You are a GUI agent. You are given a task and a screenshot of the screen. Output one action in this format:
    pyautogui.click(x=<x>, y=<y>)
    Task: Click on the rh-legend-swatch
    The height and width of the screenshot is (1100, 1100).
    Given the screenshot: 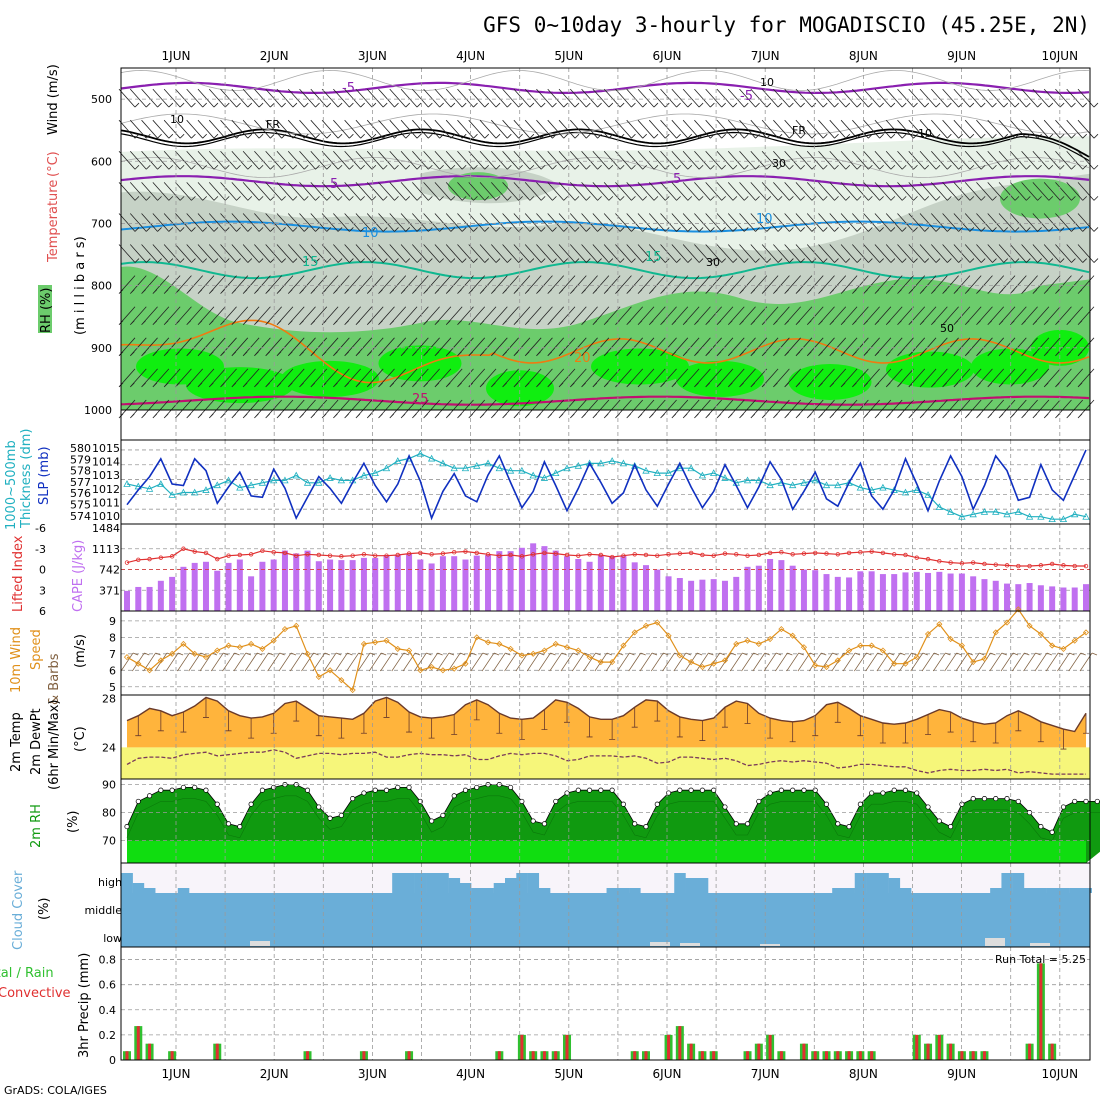 What is the action you would take?
    pyautogui.click(x=45, y=309)
    